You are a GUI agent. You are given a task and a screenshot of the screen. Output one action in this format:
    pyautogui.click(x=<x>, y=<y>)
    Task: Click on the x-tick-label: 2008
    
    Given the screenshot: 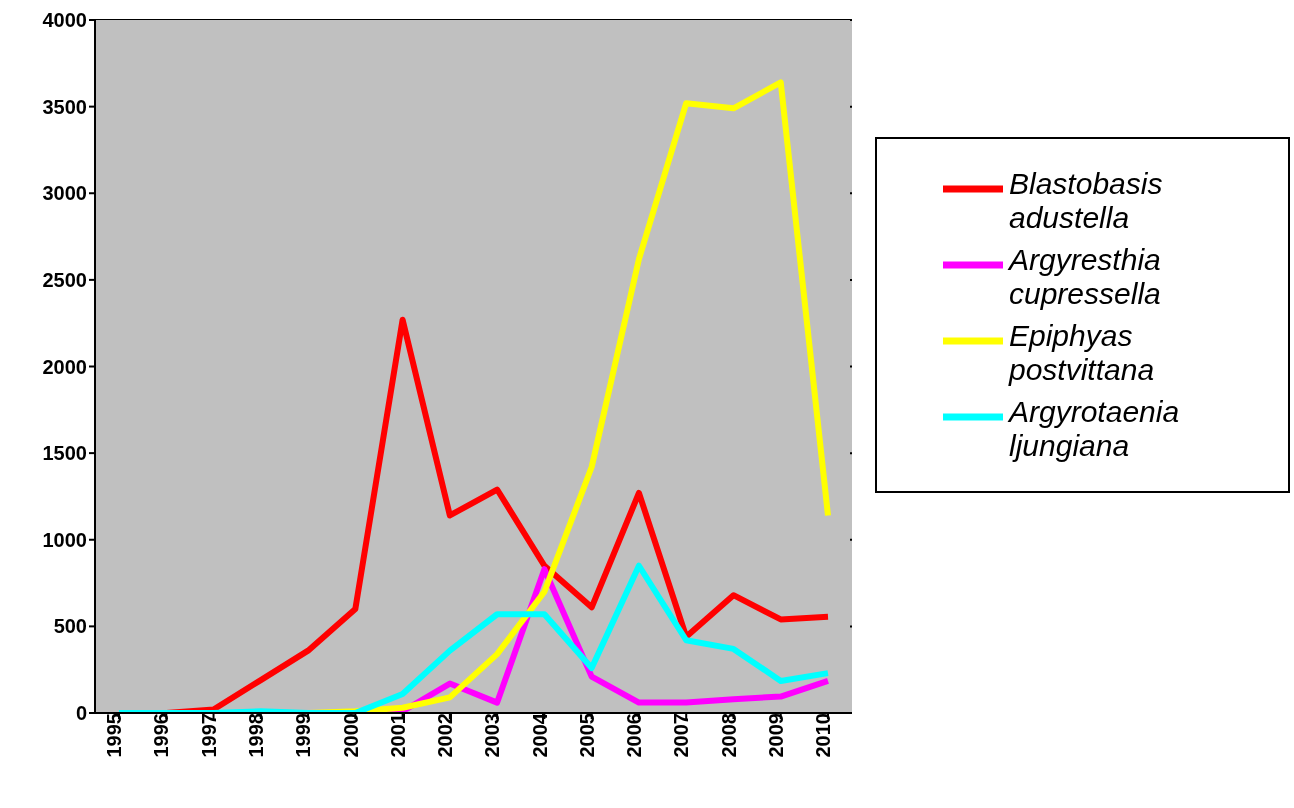 What is the action you would take?
    pyautogui.click(x=728, y=735)
    